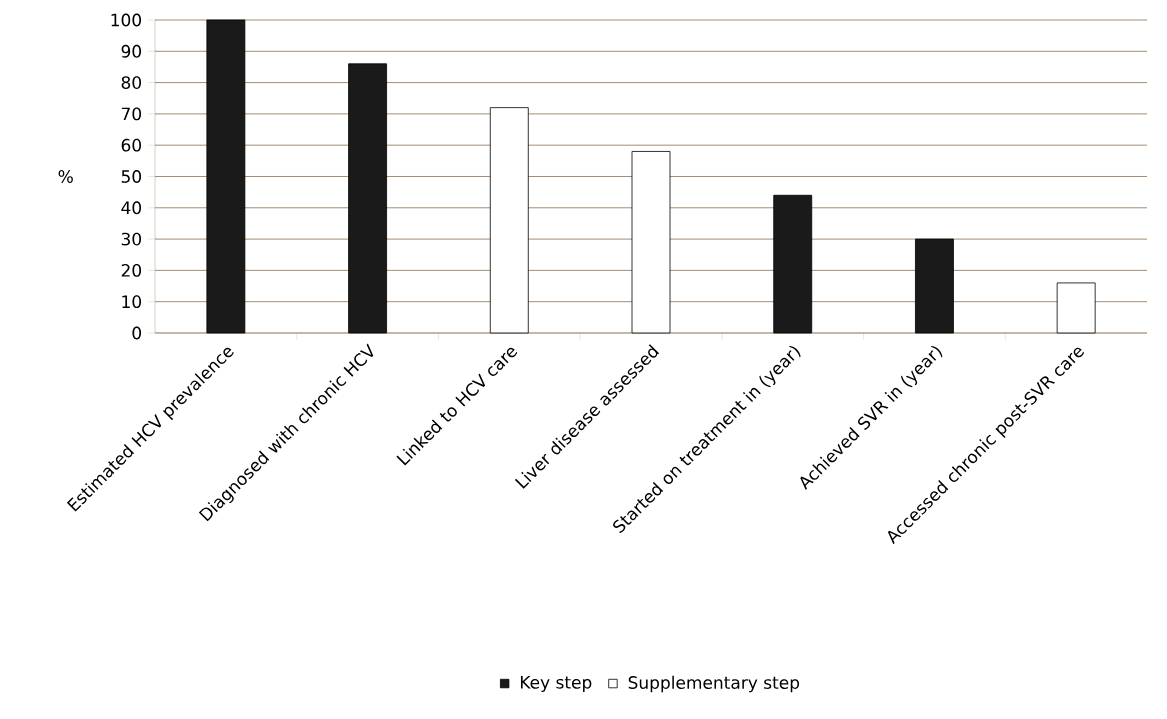 Image resolution: width=1167 pixels, height=719 pixels. What do you see at coordinates (137, 333) in the screenshot?
I see `y-tick-label: 0` at bounding box center [137, 333].